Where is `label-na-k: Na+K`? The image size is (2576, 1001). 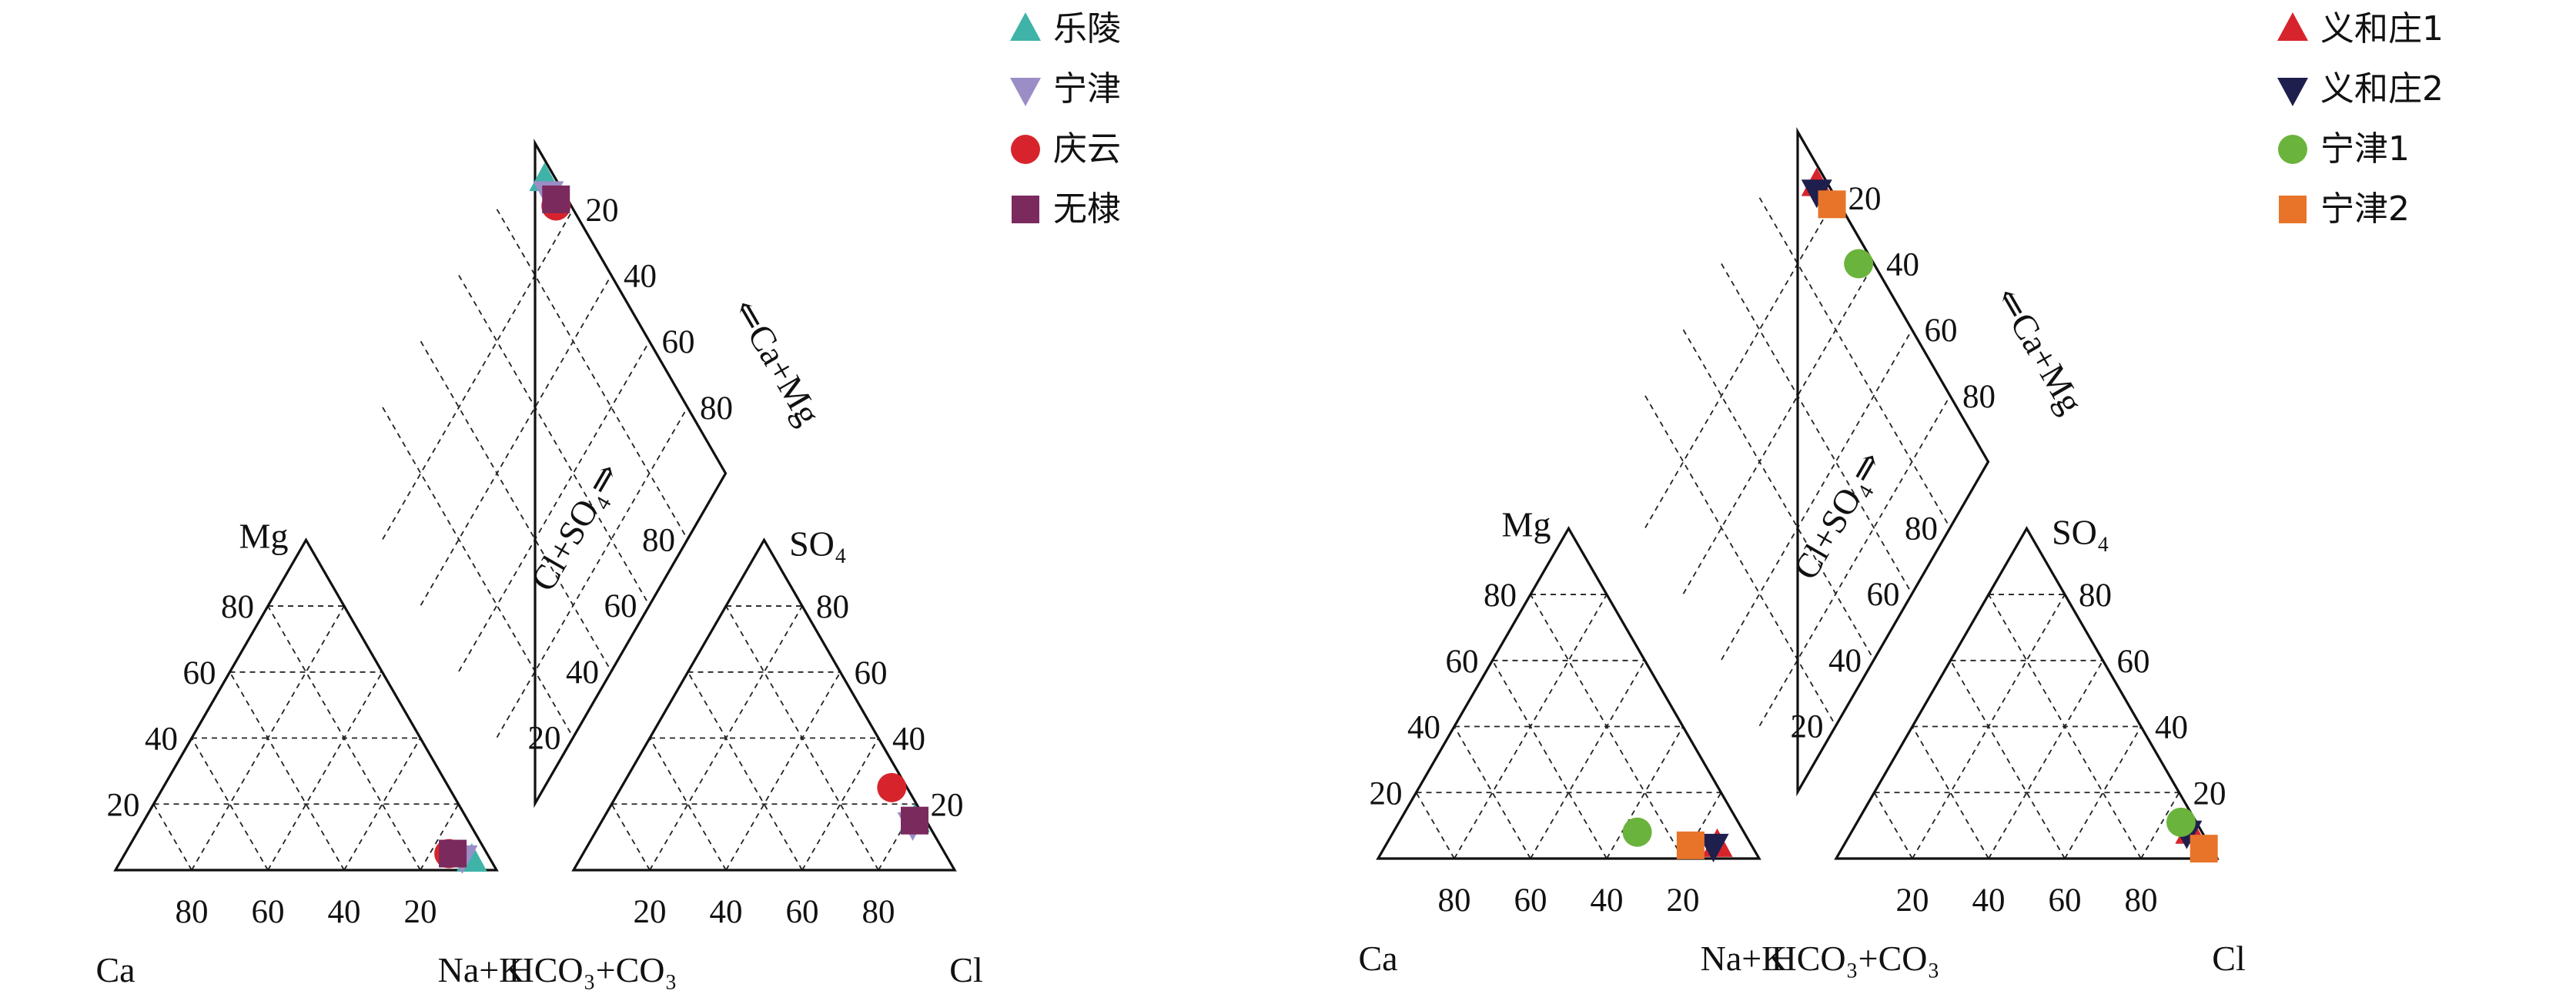
label-na-k: Na+K is located at coordinates (481, 969).